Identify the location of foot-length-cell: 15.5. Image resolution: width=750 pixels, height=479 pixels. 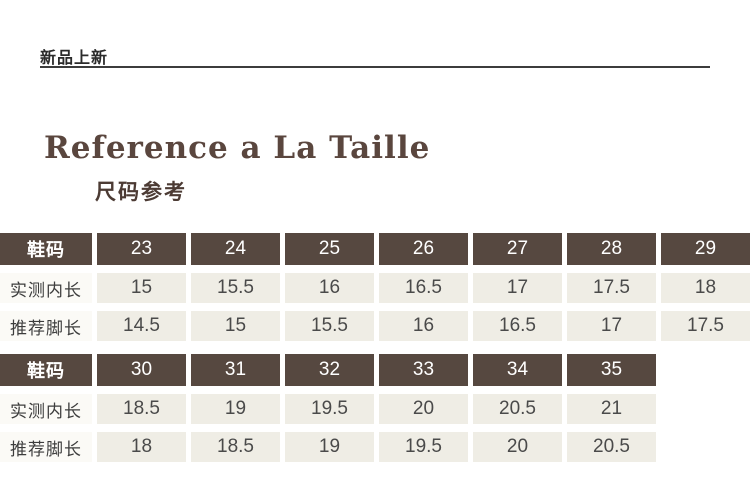
(329, 326).